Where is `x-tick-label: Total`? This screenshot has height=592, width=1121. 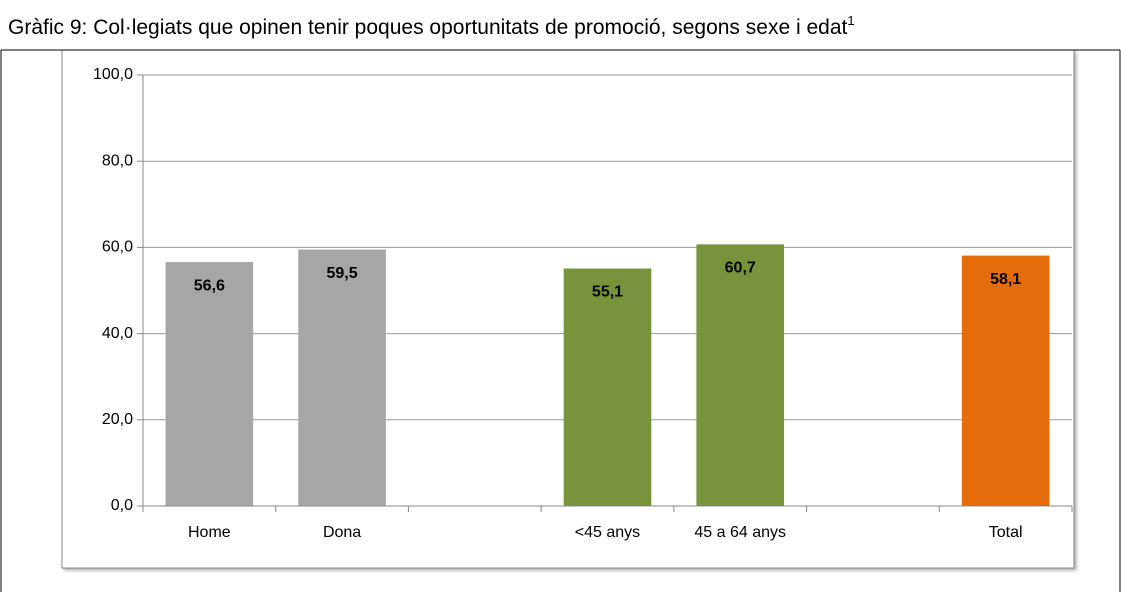 x-tick-label: Total is located at coordinates (1006, 532).